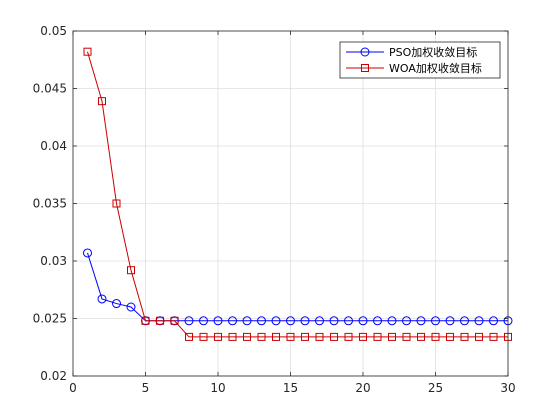  Describe the element at coordinates (420, 60) in the screenshot. I see `legend: PSO加权收敛目标 WOA加权收敛目标` at that location.